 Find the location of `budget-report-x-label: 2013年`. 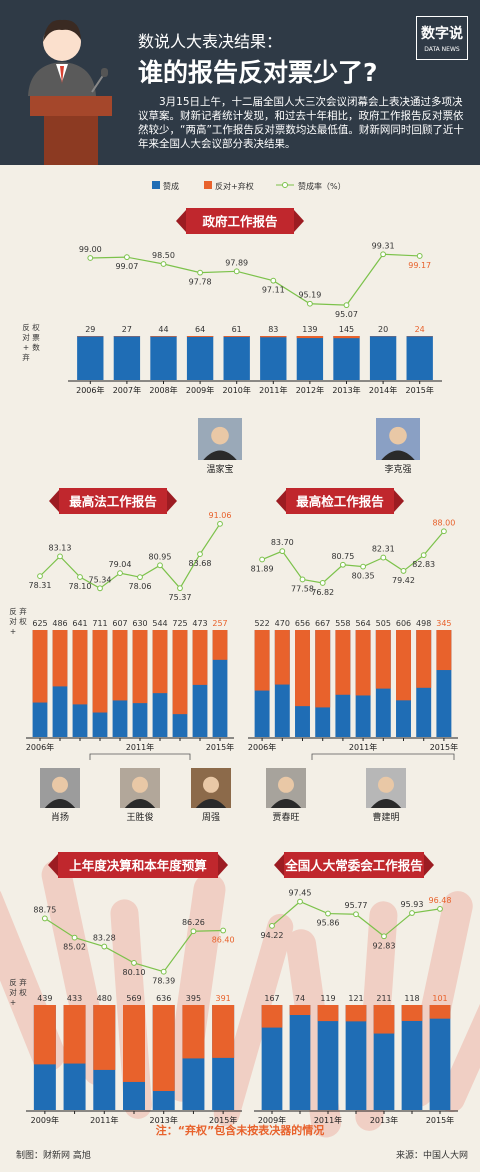

budget-report-x-label: 2013年 is located at coordinates (164, 1120).